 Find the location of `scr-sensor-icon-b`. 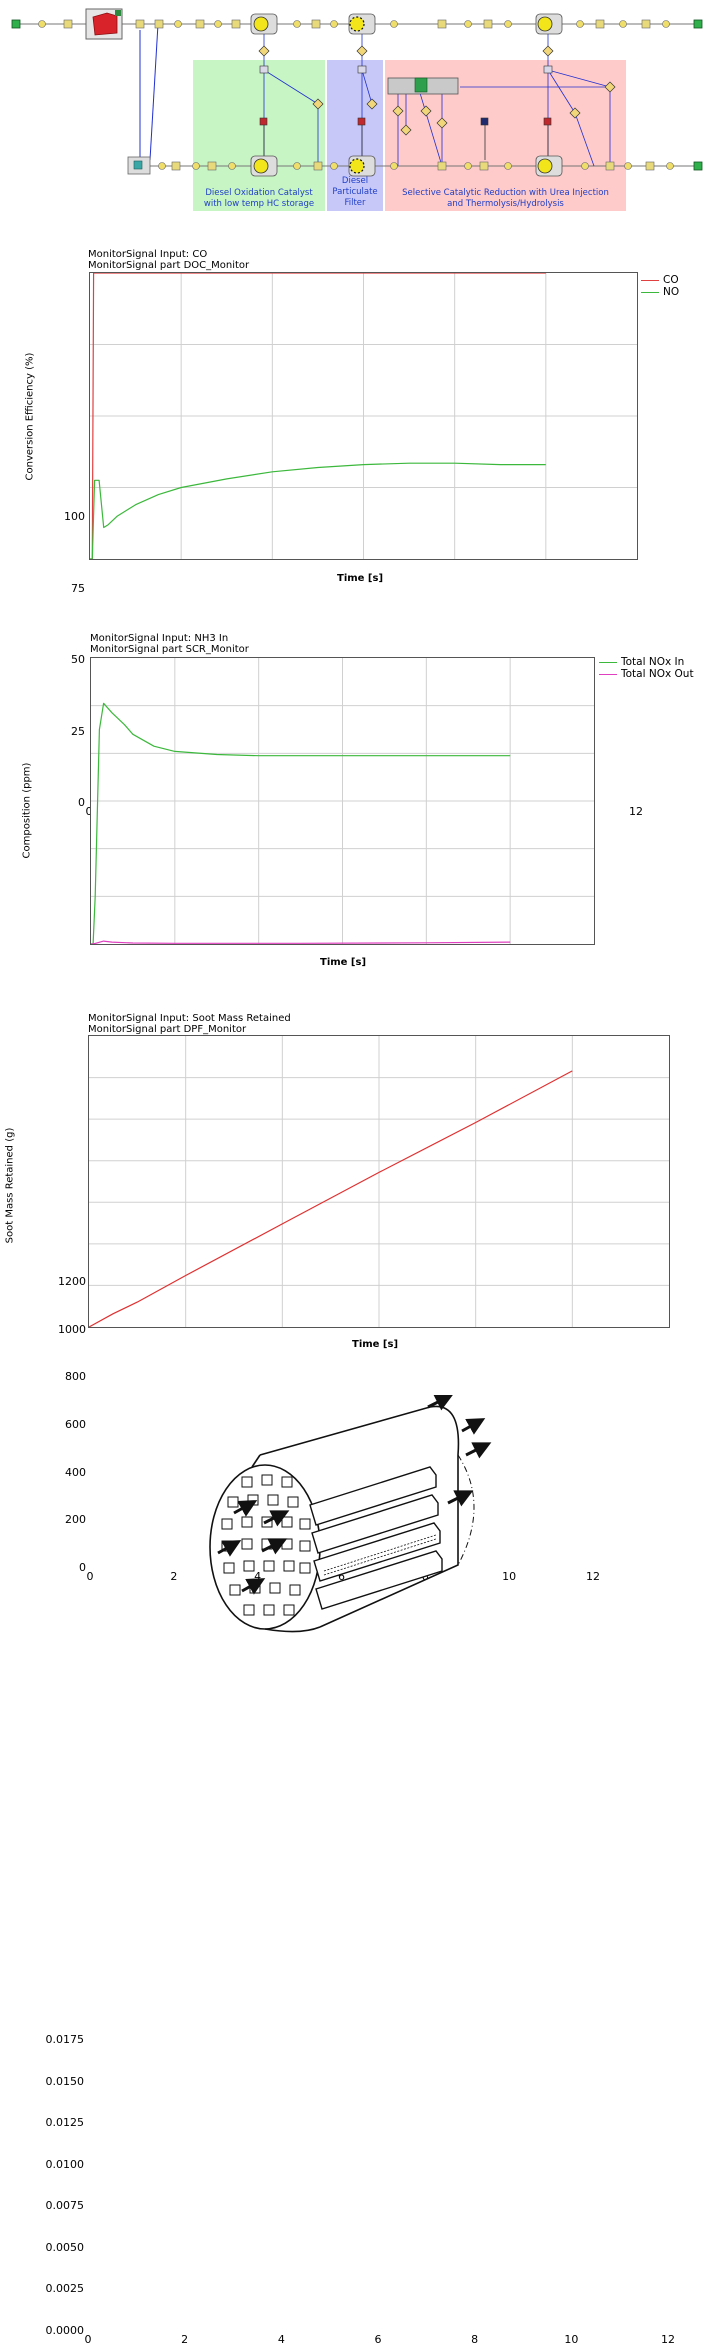

scr-sensor-icon-b is located at coordinates (547, 121).